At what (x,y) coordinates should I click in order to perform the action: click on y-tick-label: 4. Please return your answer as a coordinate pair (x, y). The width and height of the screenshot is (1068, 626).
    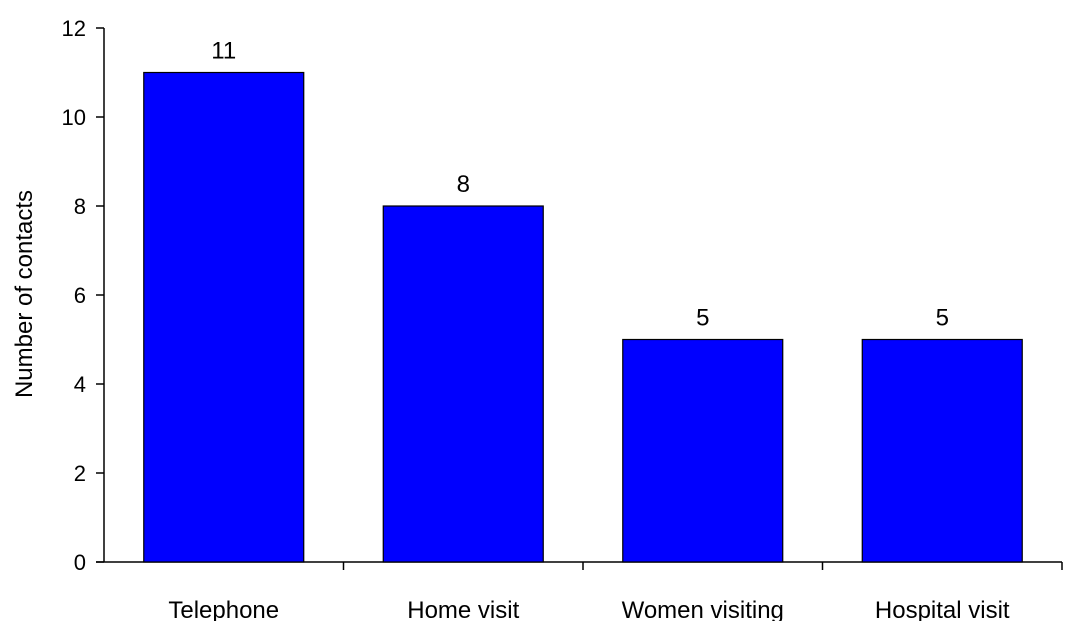
    Looking at the image, I should click on (80, 384).